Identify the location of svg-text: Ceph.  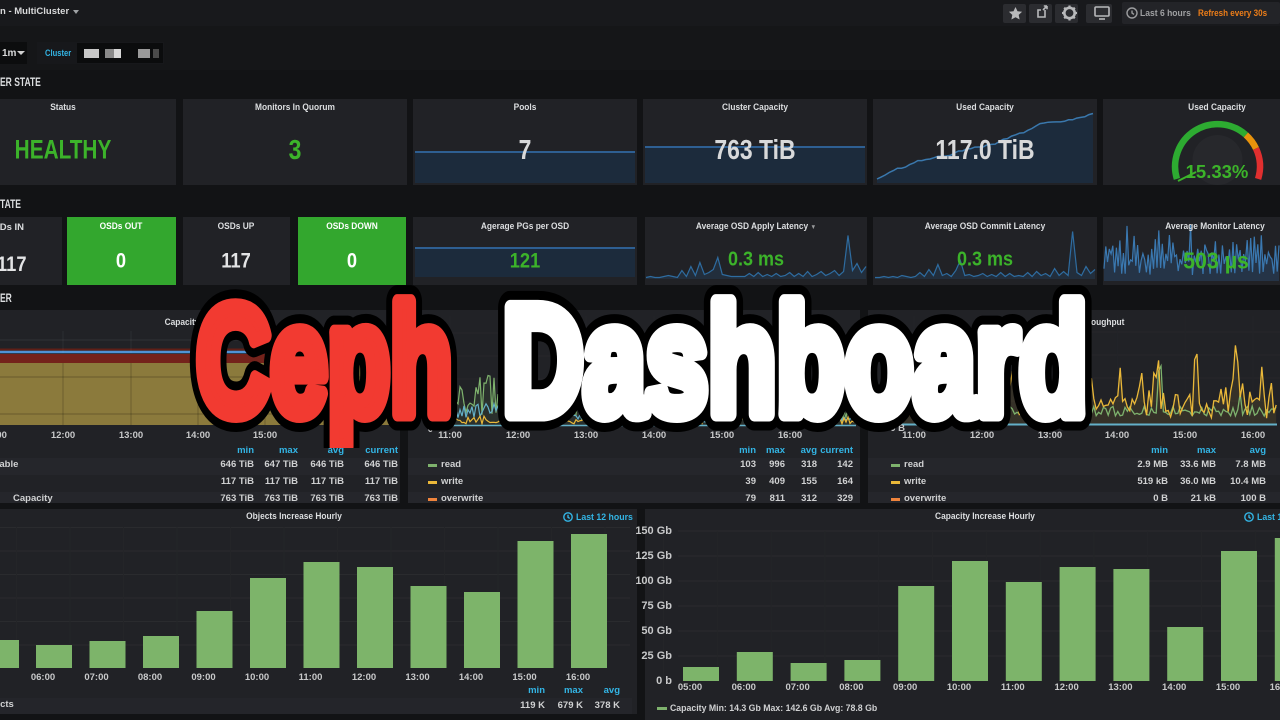
(325, 360).